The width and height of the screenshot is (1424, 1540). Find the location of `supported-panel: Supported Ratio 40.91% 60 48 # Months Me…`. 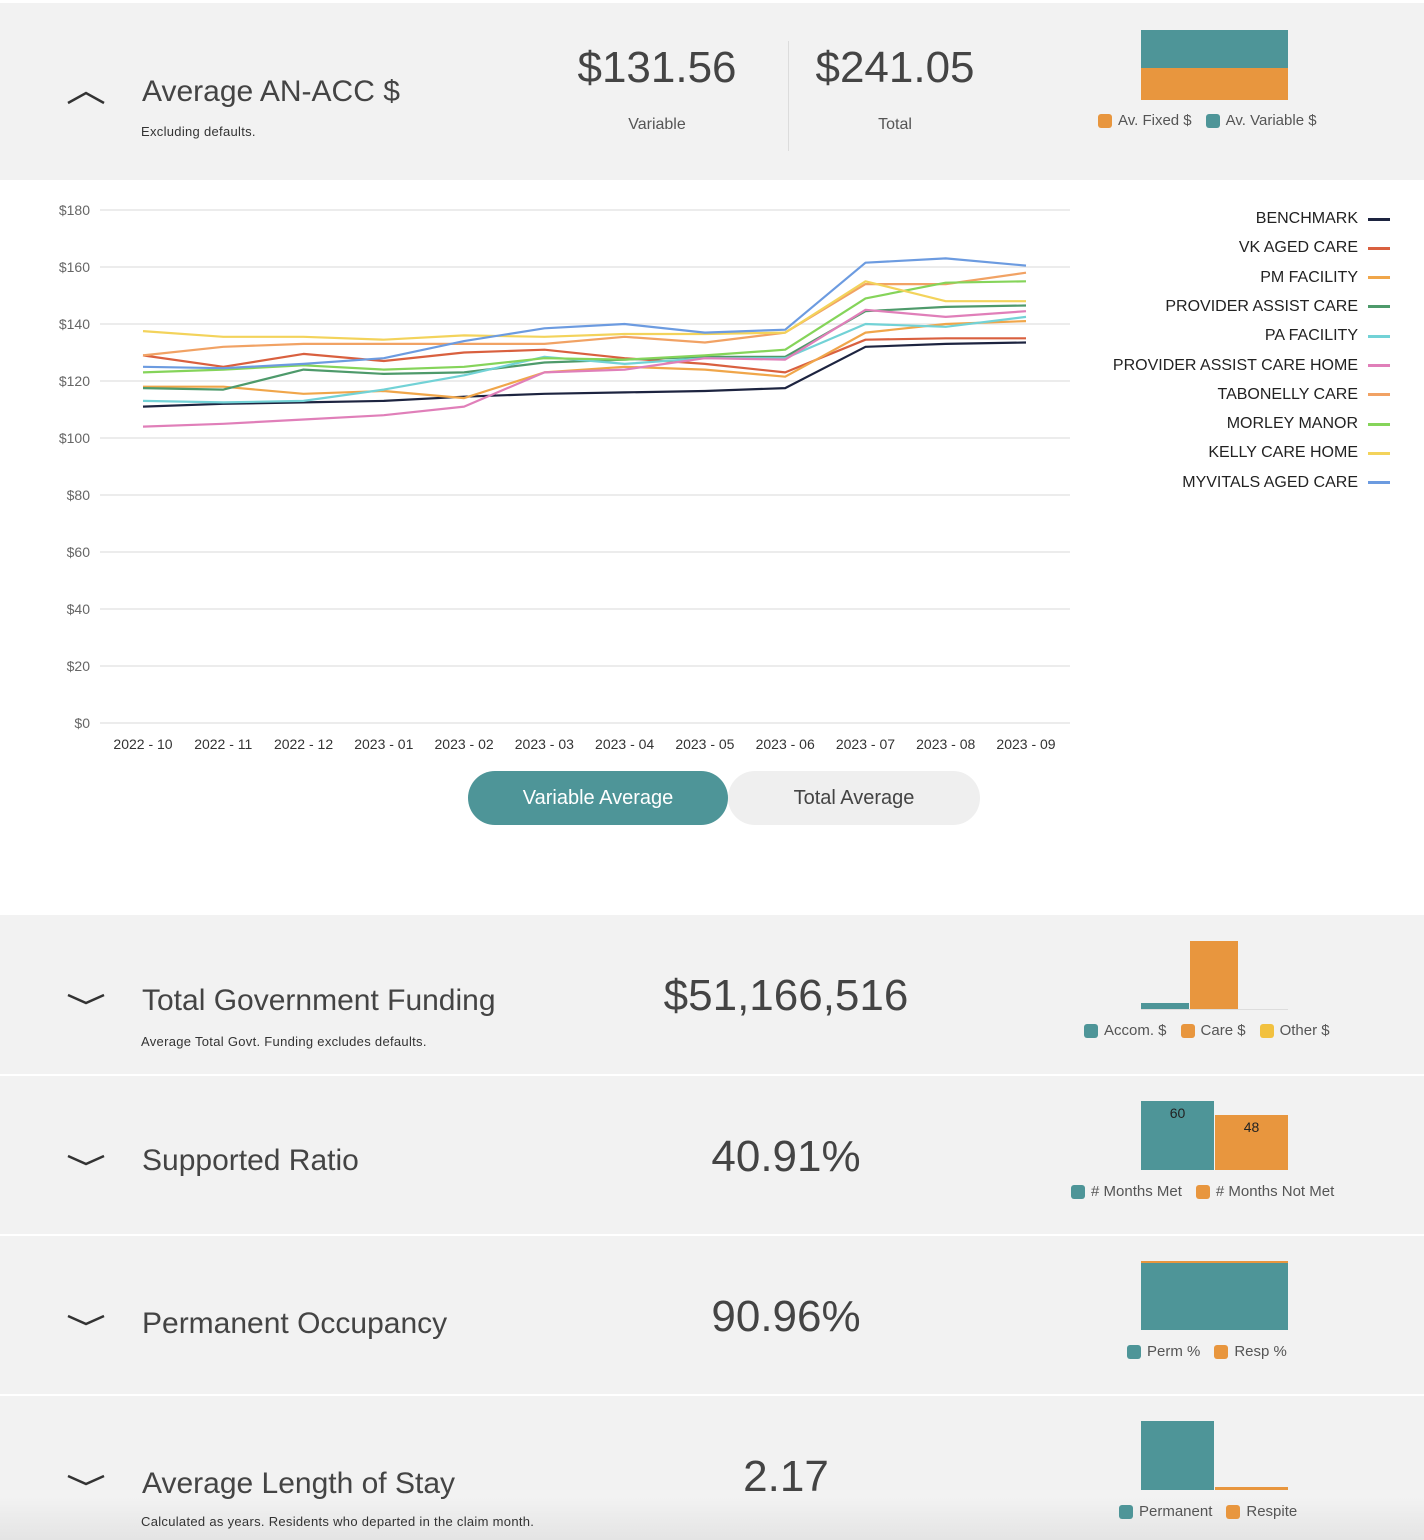

supported-panel: Supported Ratio 40.91% 60 48 # Months Me… is located at coordinates (712, 1155).